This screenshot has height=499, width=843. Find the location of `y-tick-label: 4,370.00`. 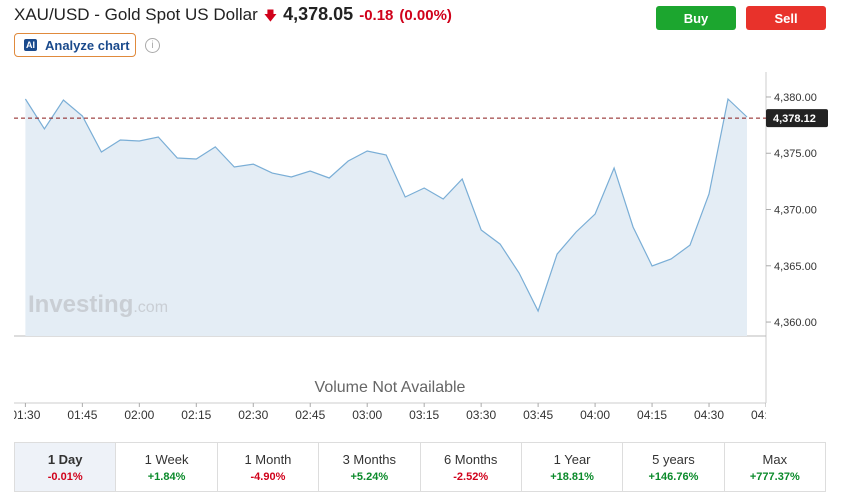

y-tick-label: 4,370.00 is located at coordinates (795, 211).